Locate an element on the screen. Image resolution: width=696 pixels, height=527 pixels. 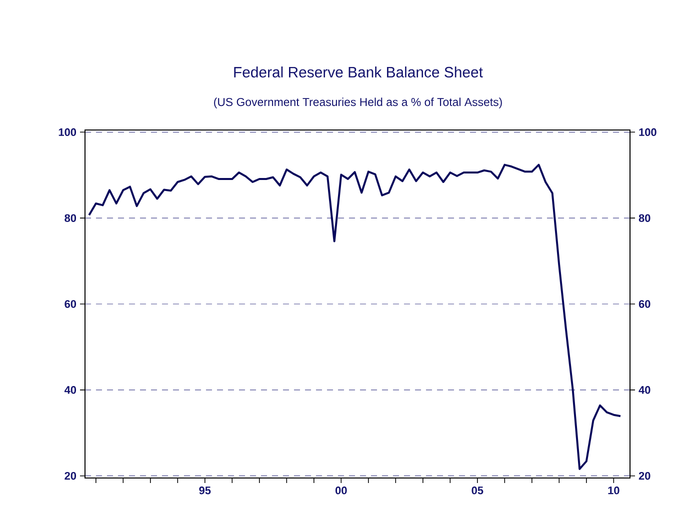
y2-tick-label: 80 is located at coordinates (70, 218).